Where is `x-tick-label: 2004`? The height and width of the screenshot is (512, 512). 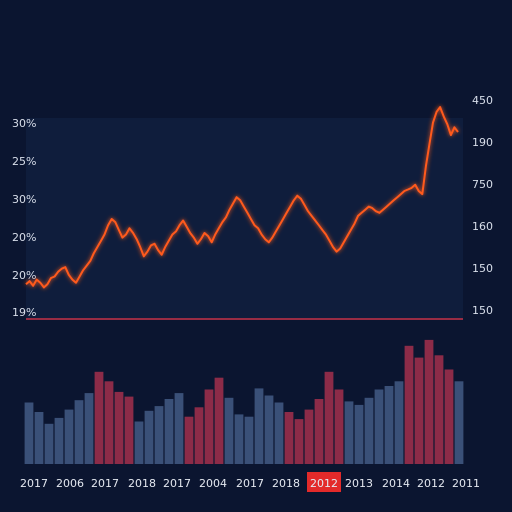 x-tick-label: 2004 is located at coordinates (213, 483).